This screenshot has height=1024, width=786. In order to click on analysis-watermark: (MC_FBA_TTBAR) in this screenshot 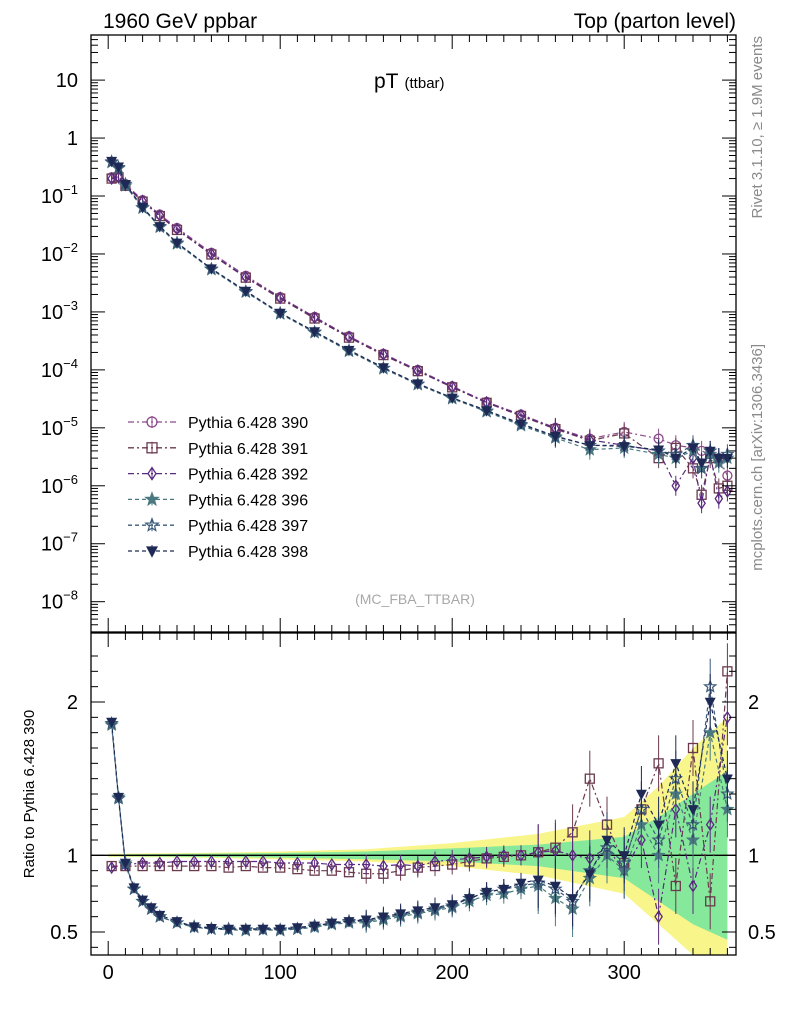, I will do `click(415, 599)`.